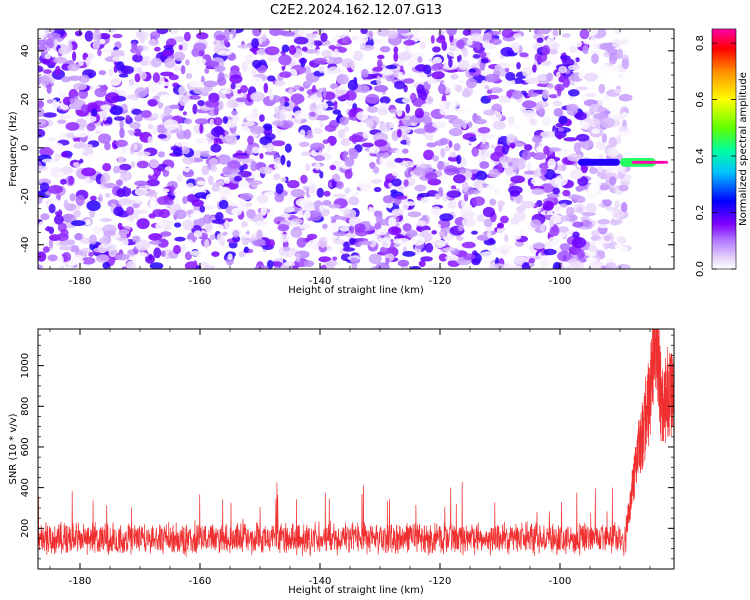 The image size is (750, 600). I want to click on colorbar-ticks: 0.0 0.2 0.4 0.6 0.8, so click(715, 156).